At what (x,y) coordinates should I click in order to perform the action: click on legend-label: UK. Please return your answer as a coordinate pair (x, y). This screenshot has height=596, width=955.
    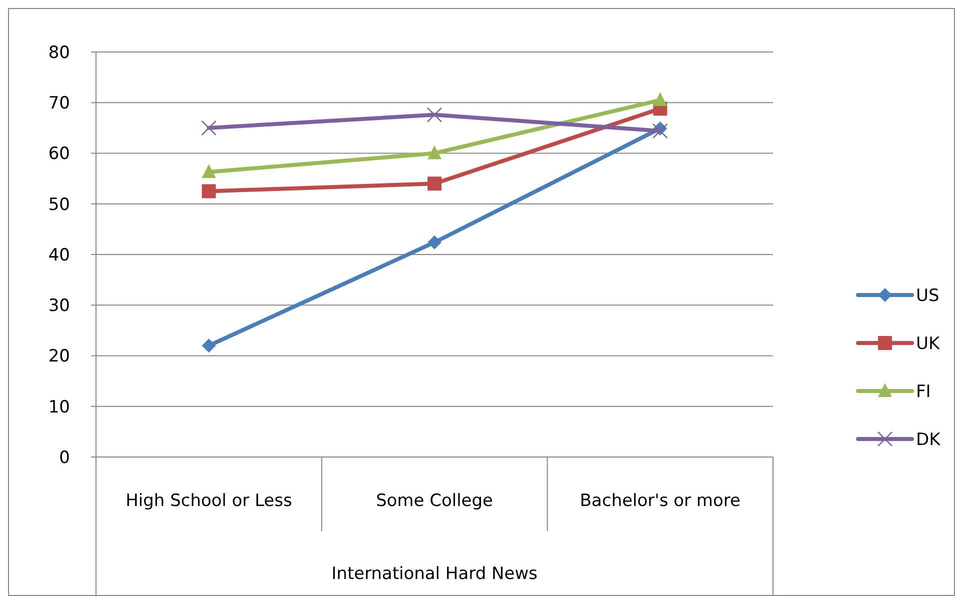
    Looking at the image, I should click on (928, 344).